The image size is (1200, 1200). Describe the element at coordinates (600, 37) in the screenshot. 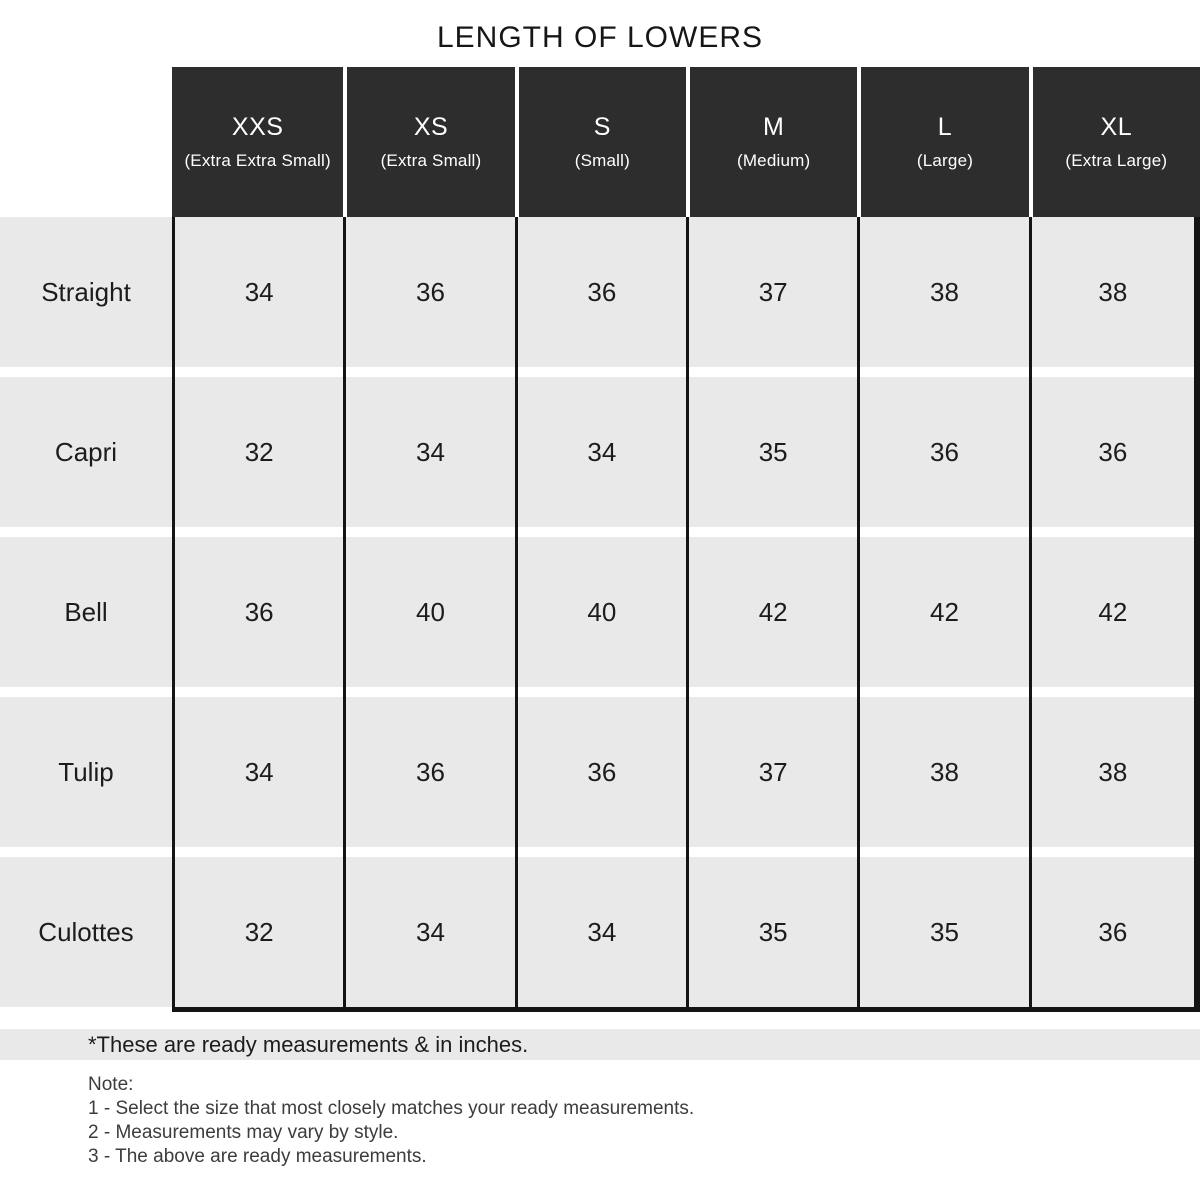

I see `page-title: LENGTH OF LOWERS` at that location.